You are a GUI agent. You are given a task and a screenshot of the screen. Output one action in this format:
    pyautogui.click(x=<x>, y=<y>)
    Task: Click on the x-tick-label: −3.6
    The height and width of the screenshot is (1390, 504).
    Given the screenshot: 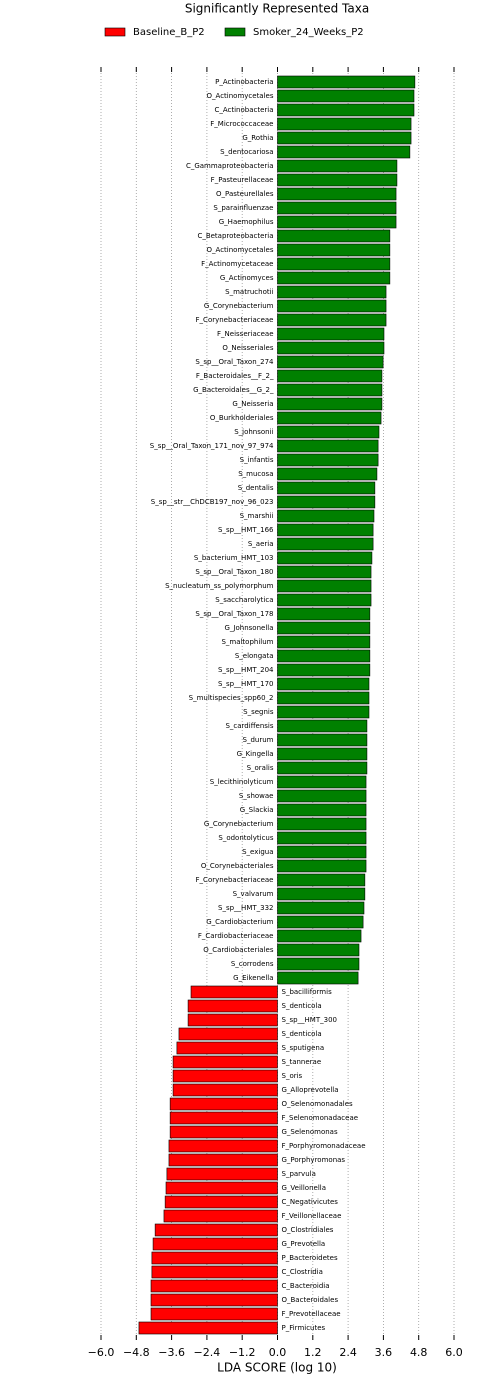 What is the action you would take?
    pyautogui.click(x=171, y=1352)
    